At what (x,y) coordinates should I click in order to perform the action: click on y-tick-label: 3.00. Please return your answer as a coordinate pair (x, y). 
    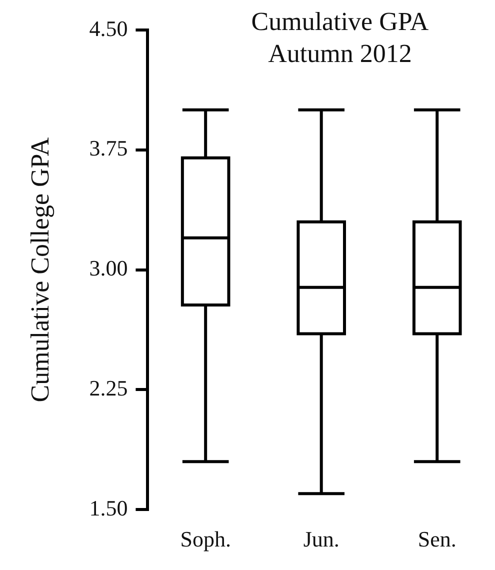
    Looking at the image, I should click on (108, 268).